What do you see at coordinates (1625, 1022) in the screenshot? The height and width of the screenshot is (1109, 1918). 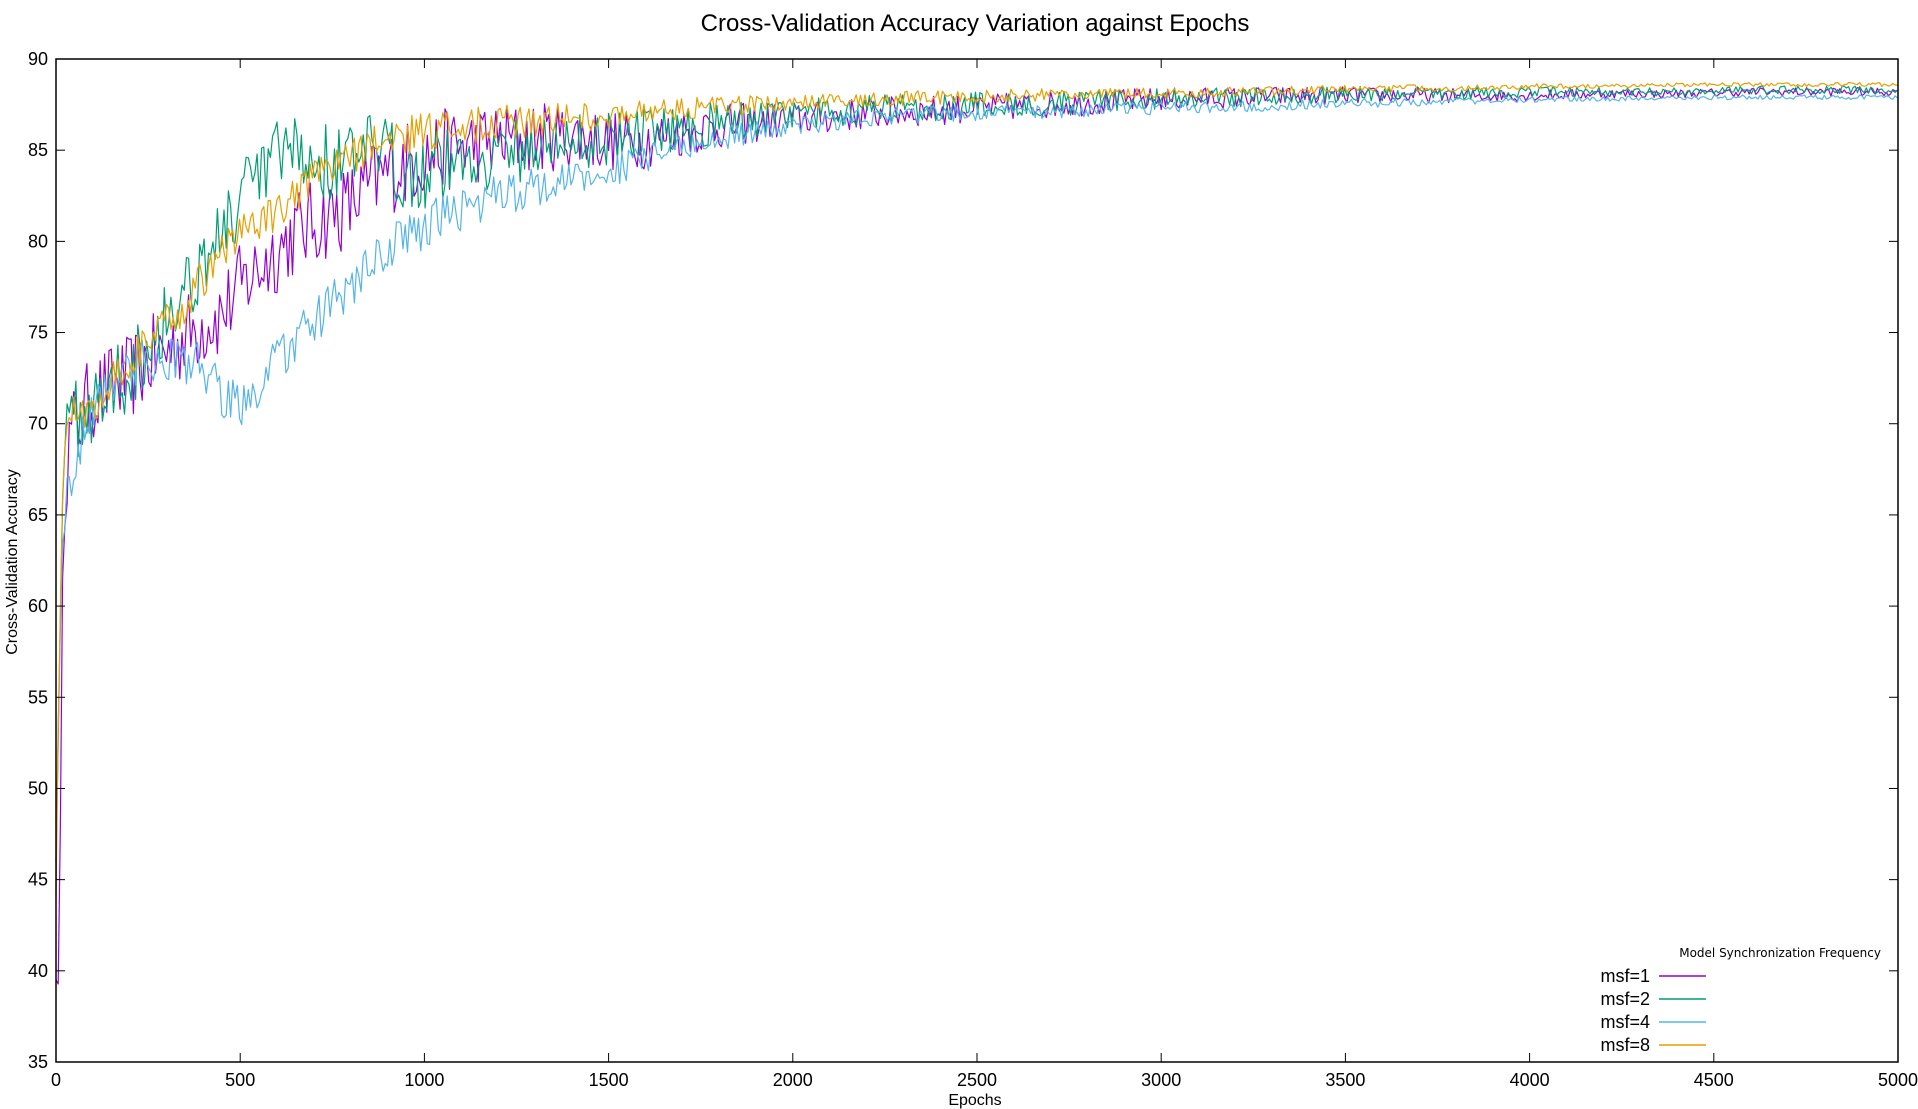 I see `legend-label: msf=4` at bounding box center [1625, 1022].